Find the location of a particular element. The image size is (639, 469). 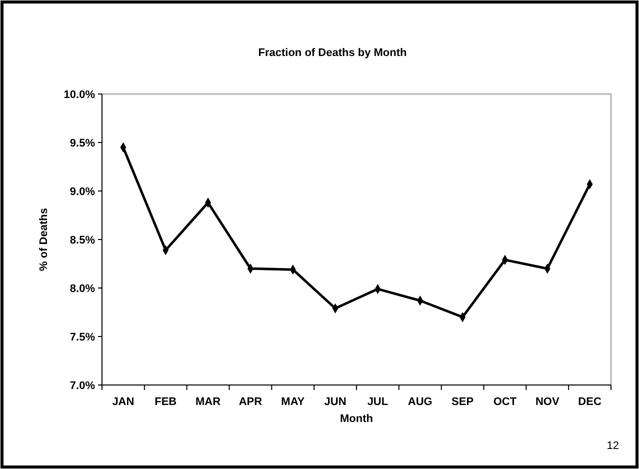

x-tick-label: JAN is located at coordinates (123, 402).